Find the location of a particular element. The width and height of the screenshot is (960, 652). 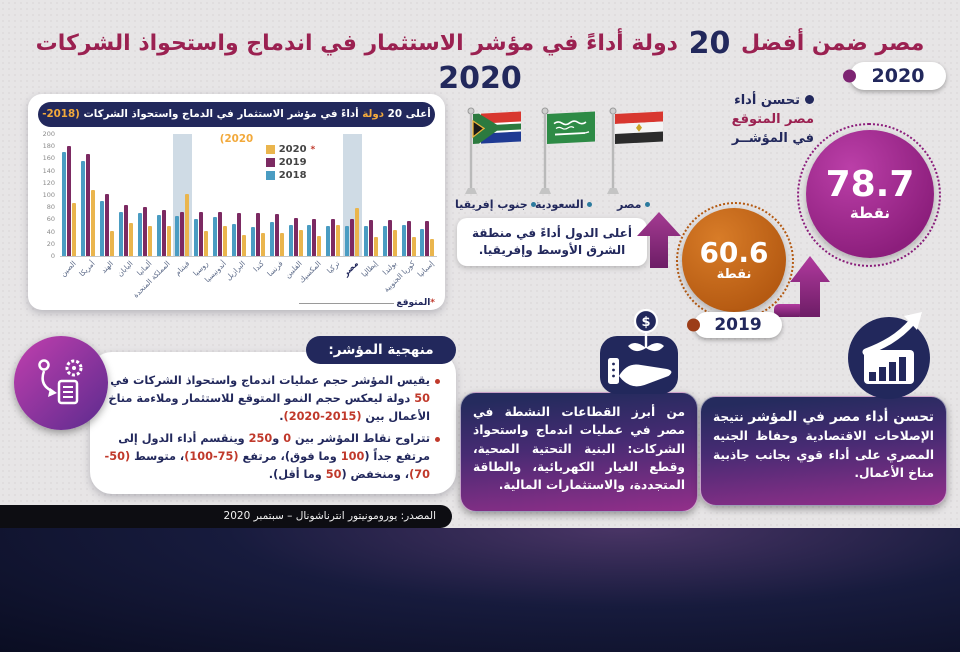

footnote-rule is located at coordinates (347, 303).